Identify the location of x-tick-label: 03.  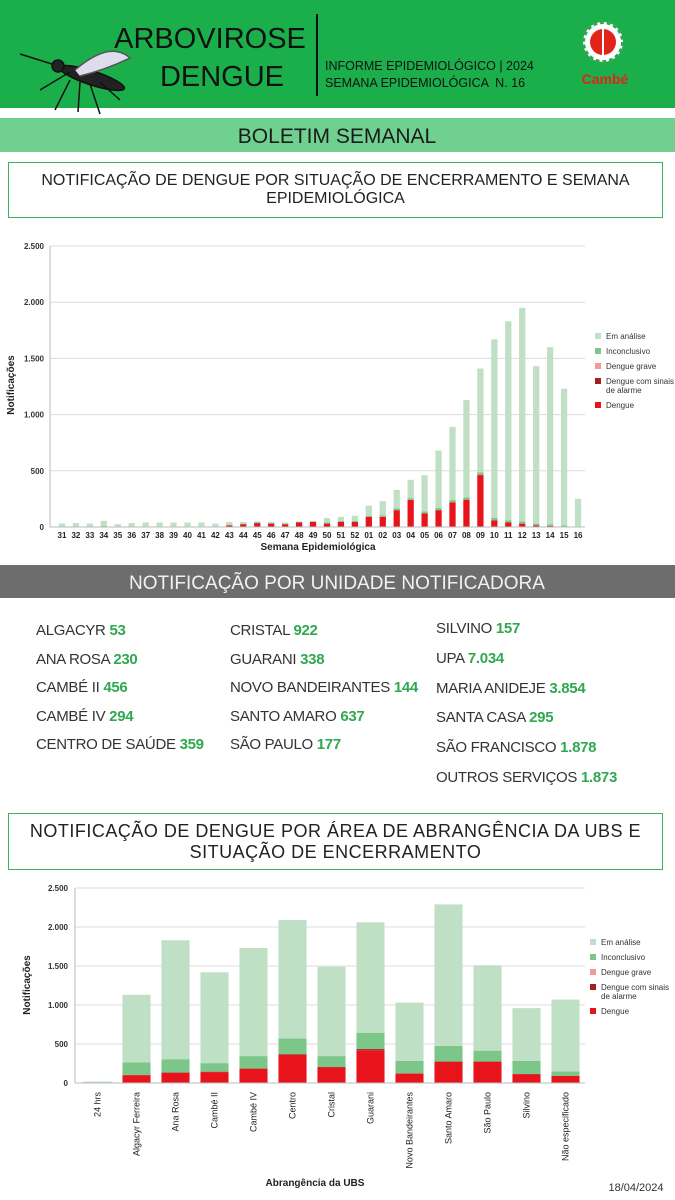
(396, 535).